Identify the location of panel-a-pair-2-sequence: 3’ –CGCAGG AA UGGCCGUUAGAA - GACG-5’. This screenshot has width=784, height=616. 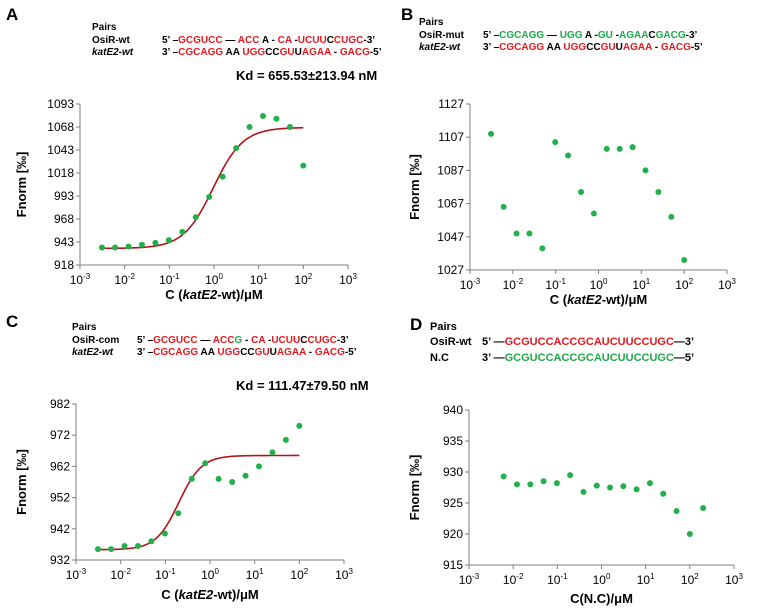
(272, 52).